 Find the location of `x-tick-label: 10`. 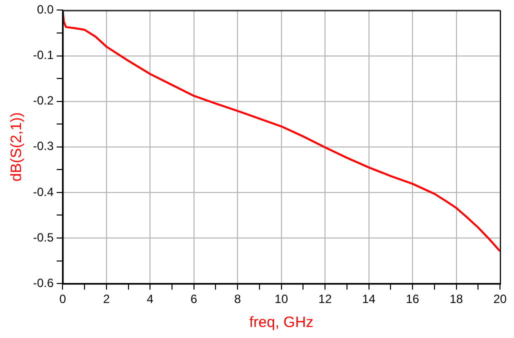

x-tick-label: 10 is located at coordinates (281, 299).